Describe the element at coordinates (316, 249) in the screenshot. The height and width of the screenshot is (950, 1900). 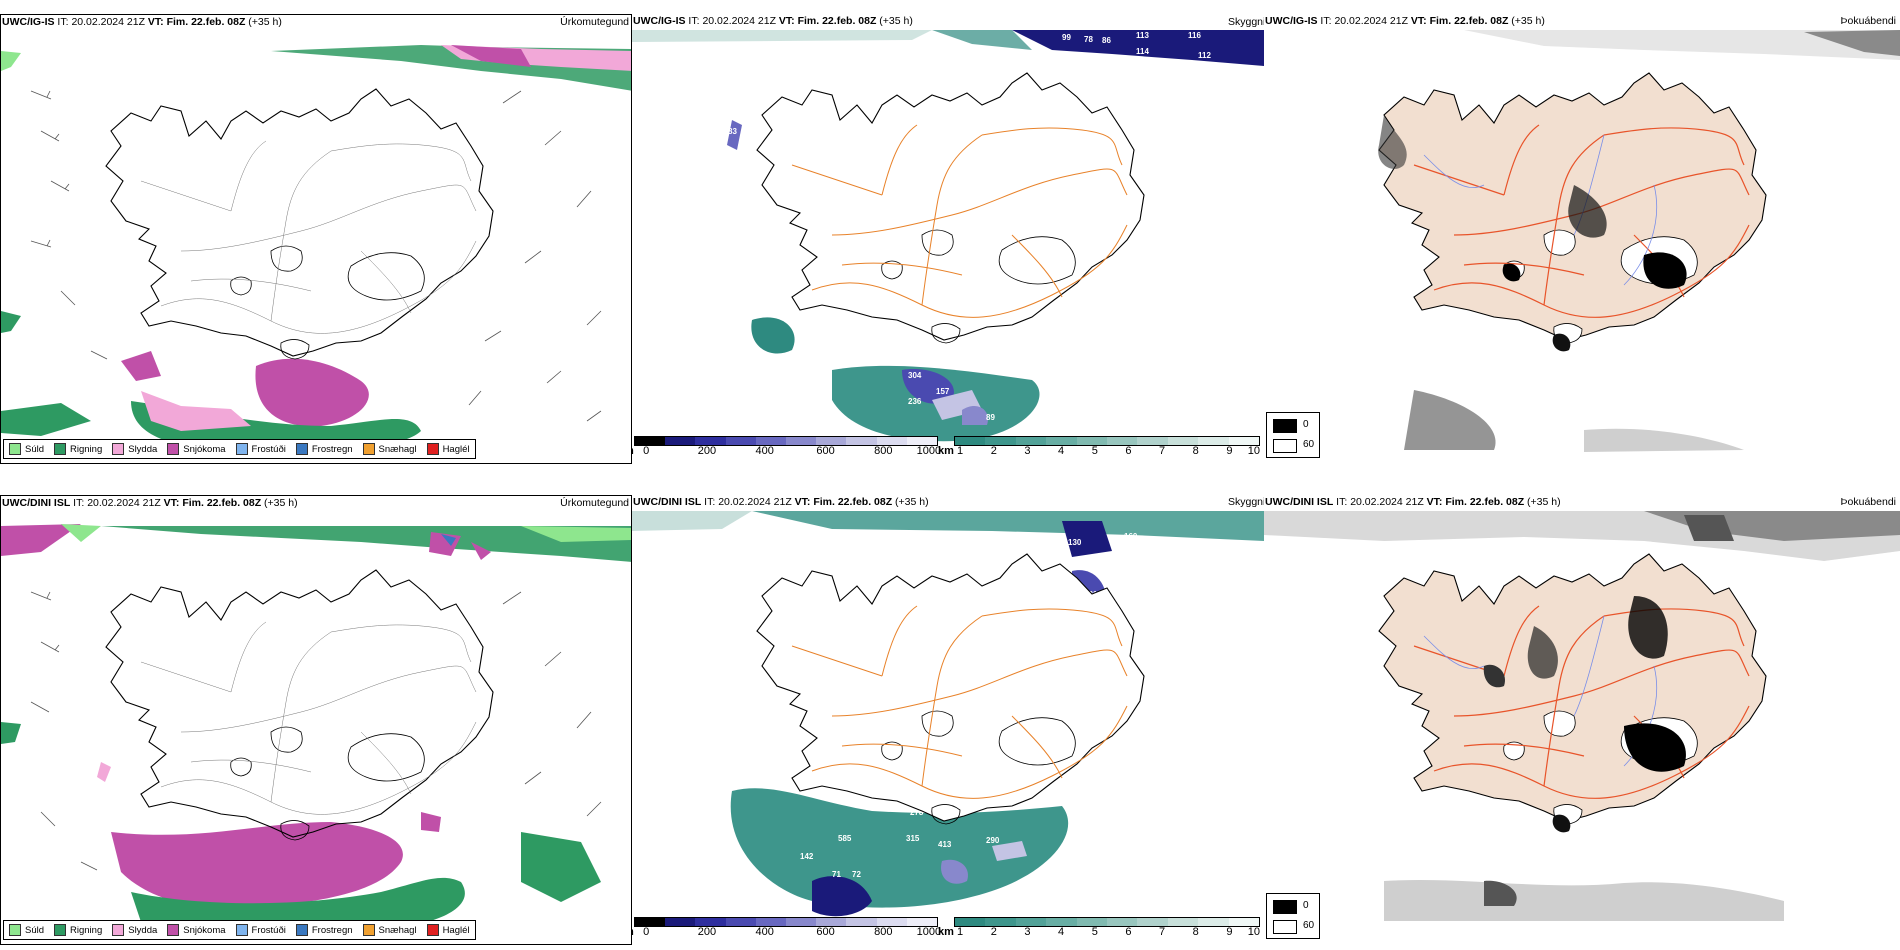
I see `precip-map` at that location.